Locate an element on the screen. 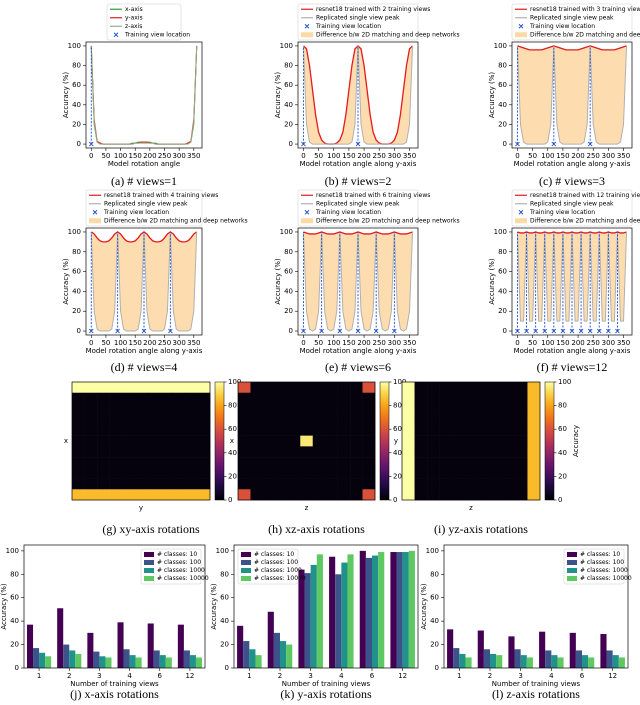 Image resolution: width=640 pixels, height=705 pixels. x-axis-label: Model rotation angle is located at coordinates (144, 164).